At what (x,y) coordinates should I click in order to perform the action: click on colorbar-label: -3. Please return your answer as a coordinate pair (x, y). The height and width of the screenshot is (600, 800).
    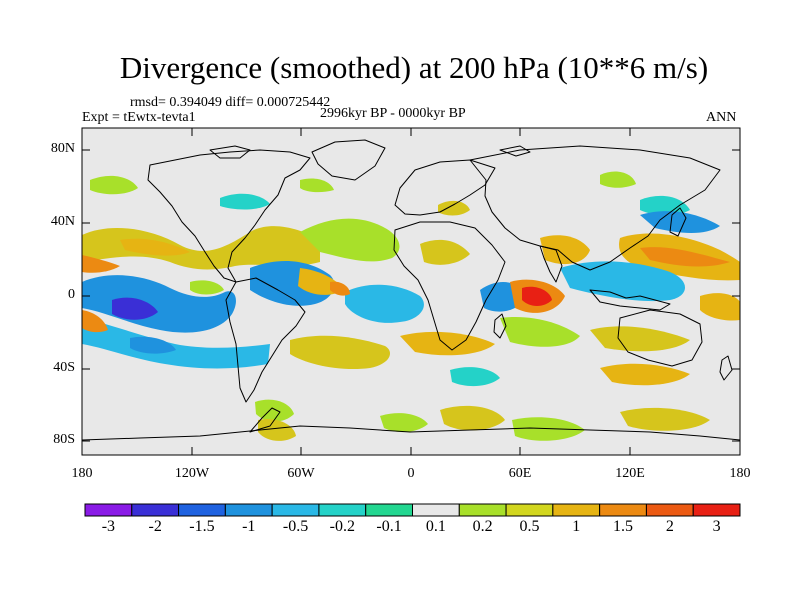
    Looking at the image, I should click on (108, 526).